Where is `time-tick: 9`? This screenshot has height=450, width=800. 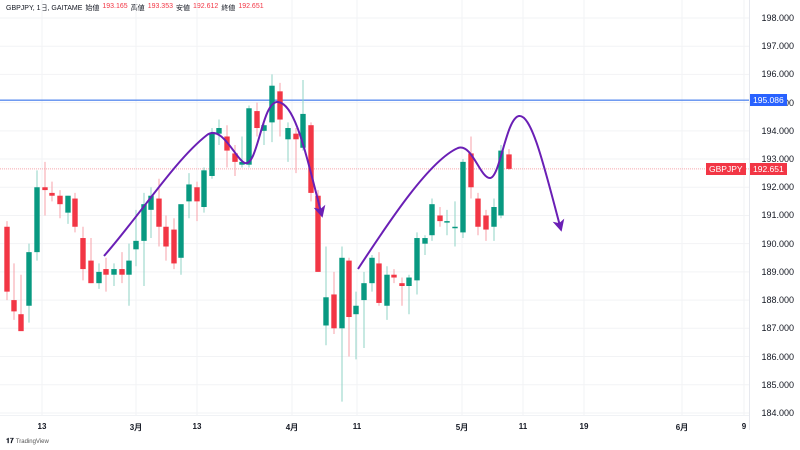
time-tick: 9 is located at coordinates (744, 426).